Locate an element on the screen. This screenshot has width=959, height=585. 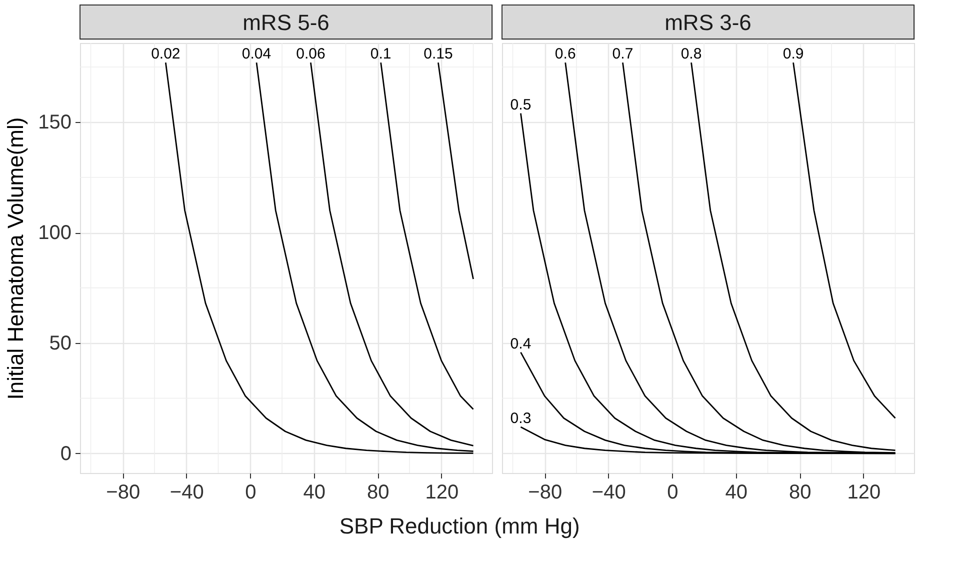
y-tick-label: 100 is located at coordinates (55, 233).